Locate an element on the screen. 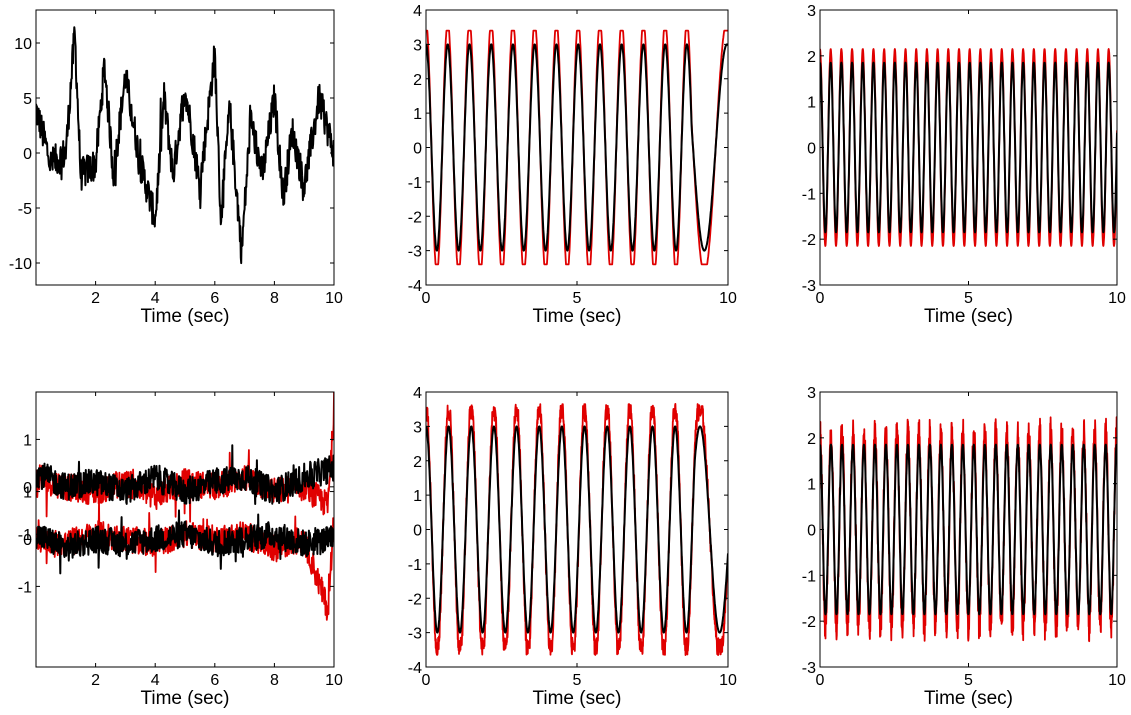  chart-top-right: 0 5 10 -3 -2 -1 0 1 2 3 Time (sec) is located at coordinates (964, 165).